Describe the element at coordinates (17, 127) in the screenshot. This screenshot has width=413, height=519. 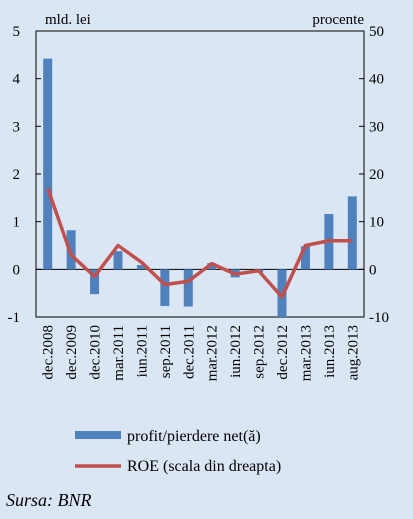
I see `left-tick-label: 3` at that location.